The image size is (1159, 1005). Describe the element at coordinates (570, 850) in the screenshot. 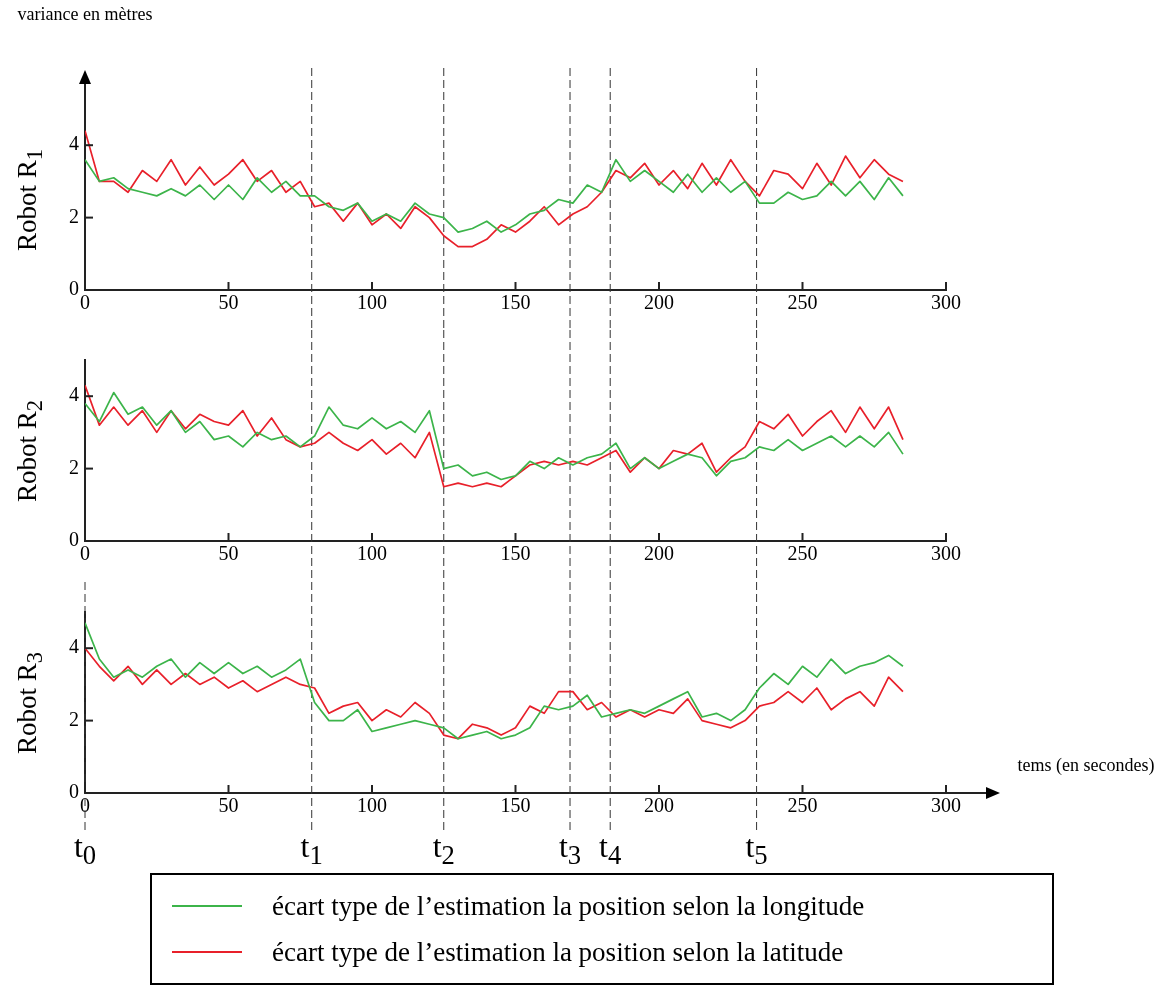

I see `ref-line-label: t$_{3}$` at that location.